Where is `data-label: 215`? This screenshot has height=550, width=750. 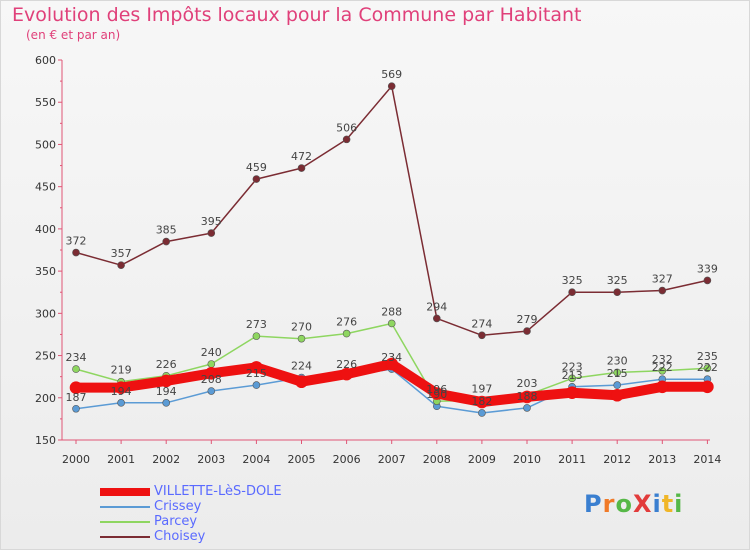
data-label: 215 is located at coordinates (617, 373).